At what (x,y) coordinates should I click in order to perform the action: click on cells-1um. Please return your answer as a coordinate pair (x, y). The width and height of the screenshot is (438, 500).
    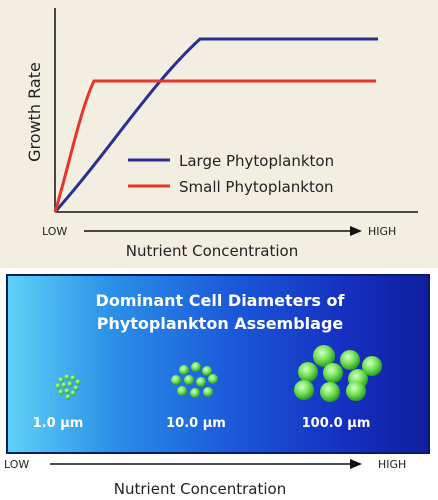
    Looking at the image, I should click on (68, 387).